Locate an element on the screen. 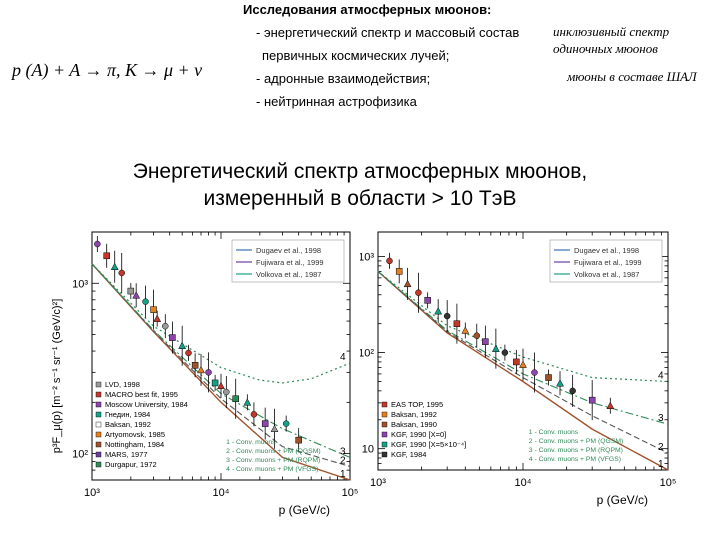 Image resolution: width=720 pixels, height=540 pixels. y-tick-label: 10 is located at coordinates (368, 450).